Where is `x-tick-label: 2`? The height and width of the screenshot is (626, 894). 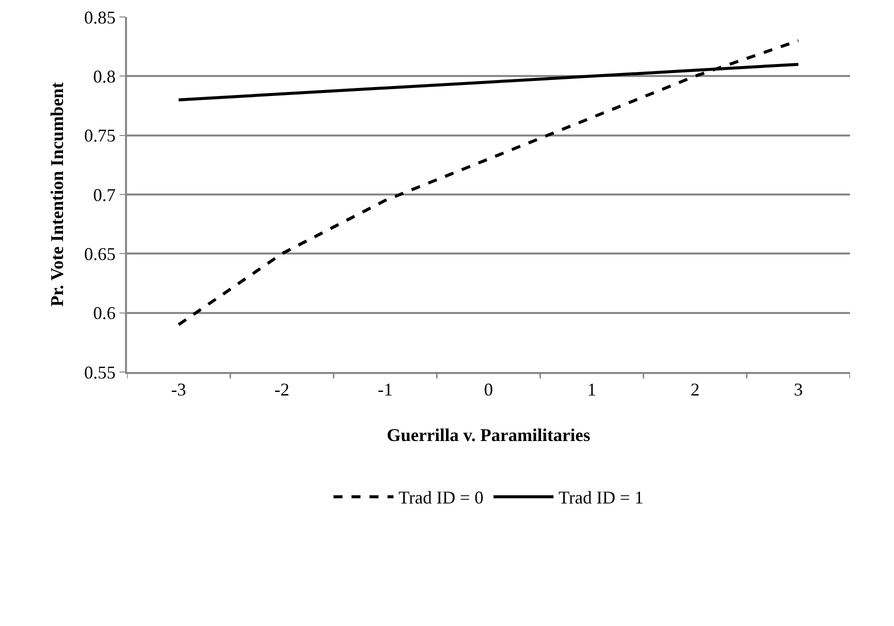 x-tick-label: 2 is located at coordinates (695, 389).